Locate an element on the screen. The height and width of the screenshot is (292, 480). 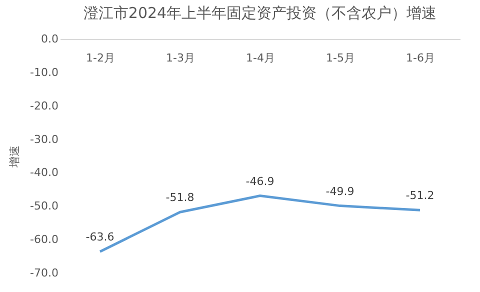
chart-title: 澄江市2024年上半年固定资产投资（不含农户）增速 is located at coordinates (260, 13).